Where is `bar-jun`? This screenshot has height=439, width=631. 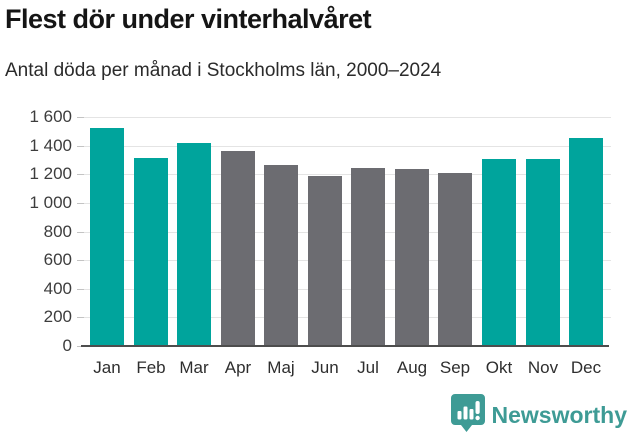 bar-jun is located at coordinates (325, 260).